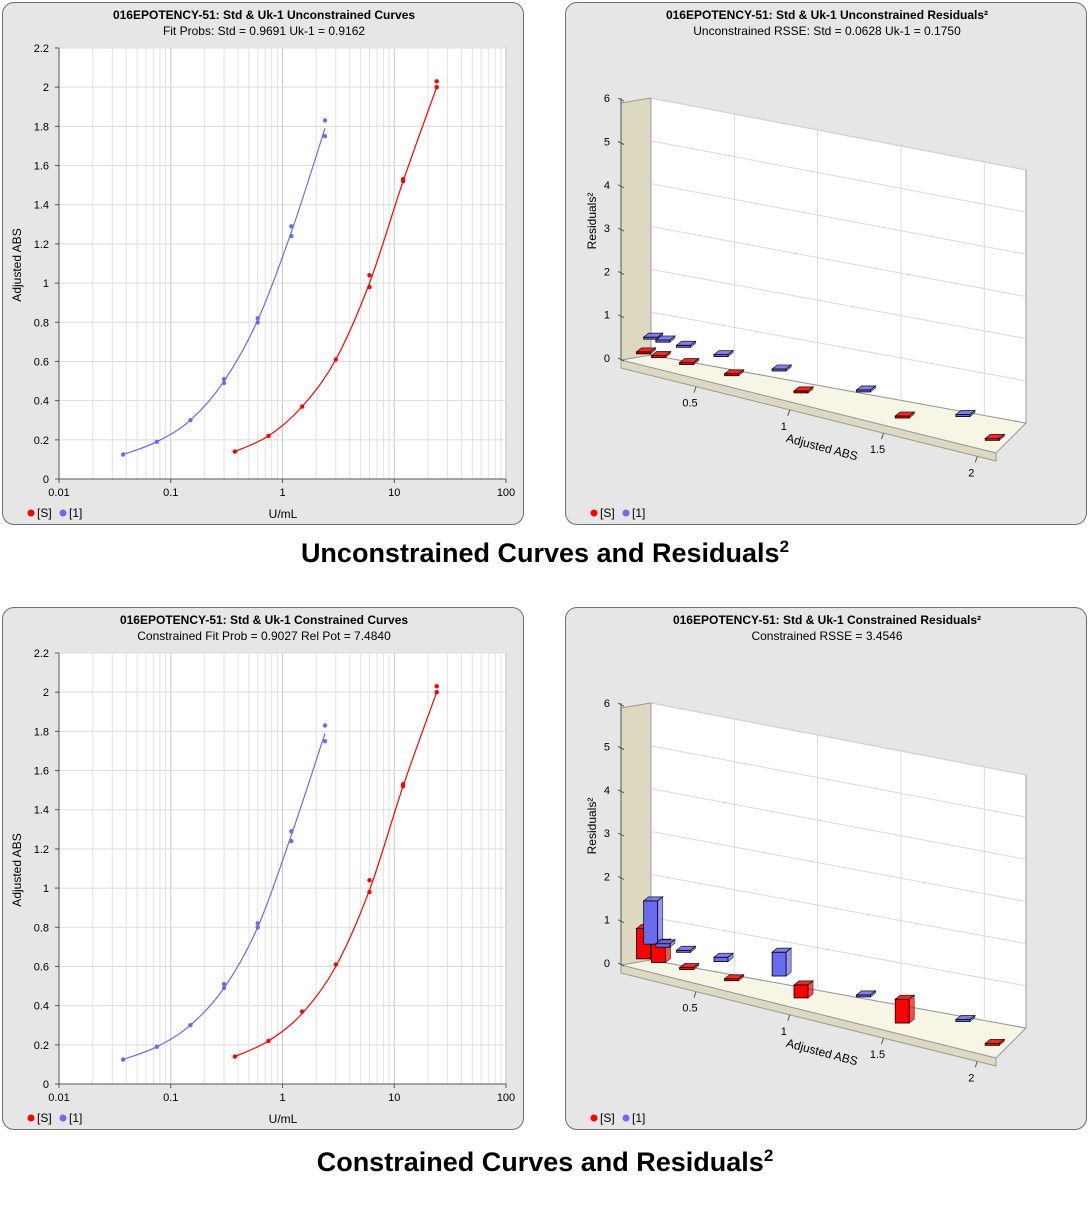 Image resolution: width=1090 pixels, height=1206 pixels. What do you see at coordinates (768, 1155) in the screenshot?
I see `caption-constrained-sup: 2` at bounding box center [768, 1155].